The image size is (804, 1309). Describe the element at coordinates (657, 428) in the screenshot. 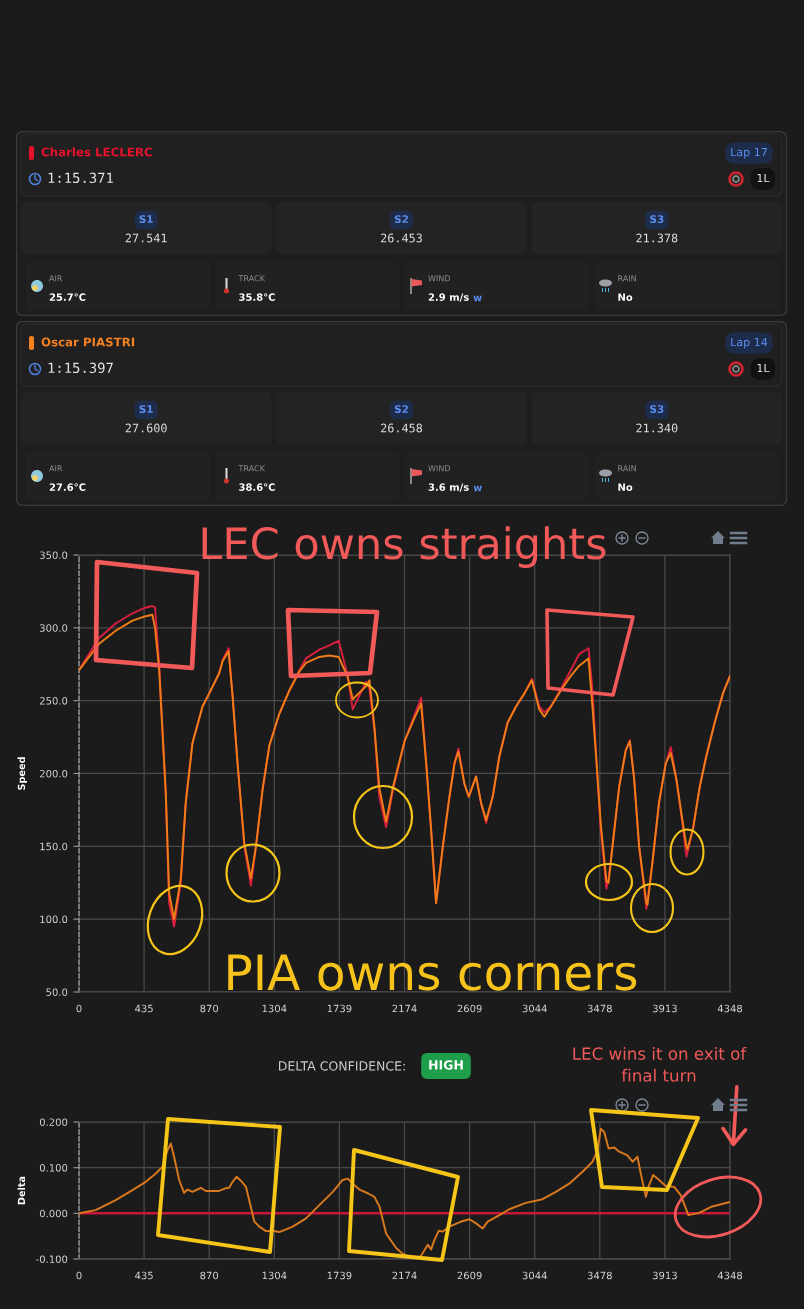

I see `text: 21.340` at that location.